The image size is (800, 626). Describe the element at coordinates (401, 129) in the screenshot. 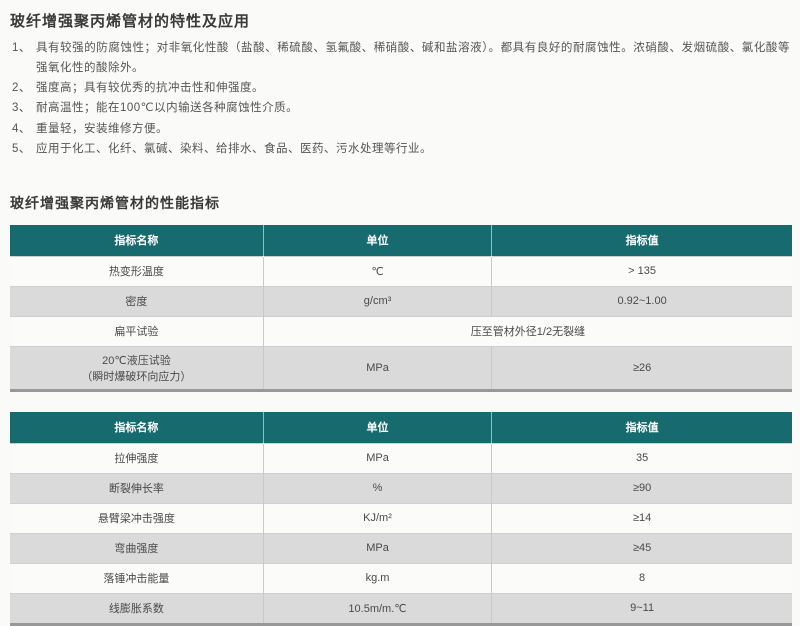

I see `list-item: 4、 重量轻，安装维修方便。` at that location.